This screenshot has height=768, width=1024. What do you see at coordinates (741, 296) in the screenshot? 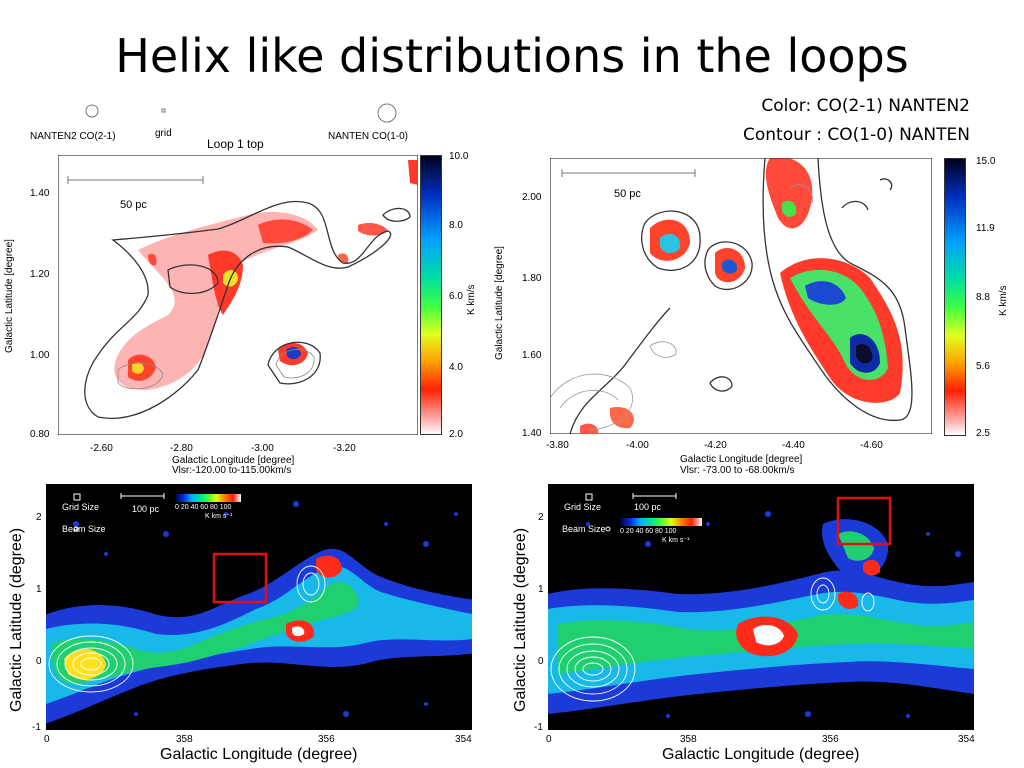
I see `top-right-map` at bounding box center [741, 296].